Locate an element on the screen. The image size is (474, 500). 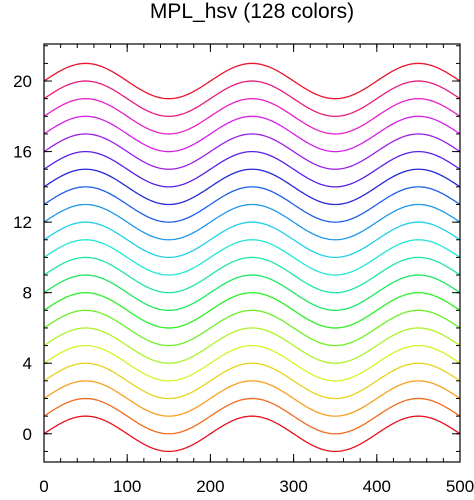
y-tick-label: 12 is located at coordinates (22, 222).